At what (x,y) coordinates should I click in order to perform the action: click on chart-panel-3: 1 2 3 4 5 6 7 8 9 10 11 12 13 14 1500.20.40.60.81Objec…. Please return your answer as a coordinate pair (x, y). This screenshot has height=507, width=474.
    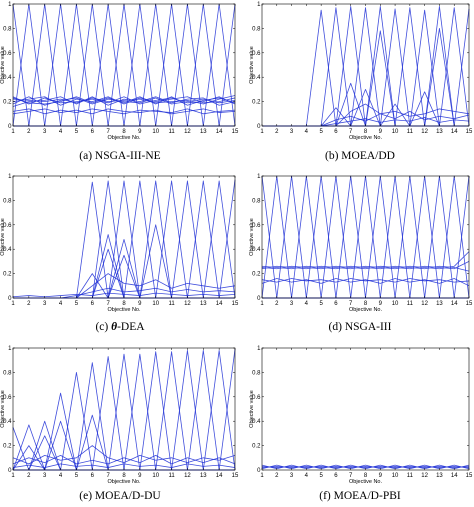
    Looking at the image, I should click on (119, 243).